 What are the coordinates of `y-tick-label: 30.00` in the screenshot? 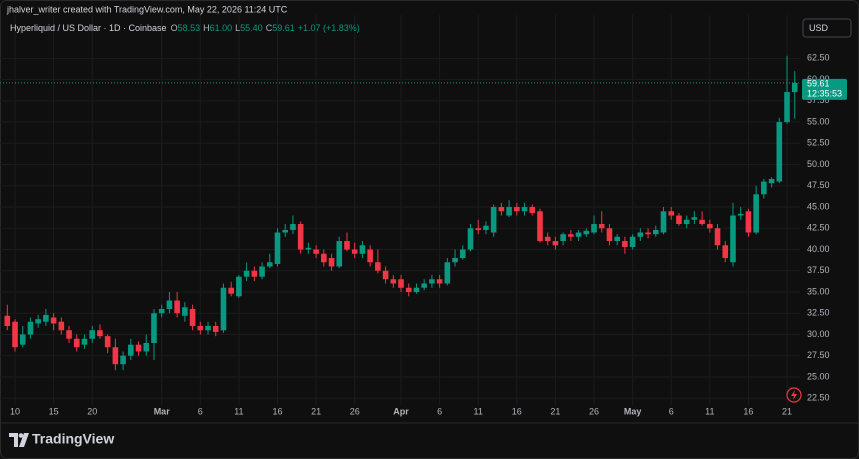 It's located at (818, 334).